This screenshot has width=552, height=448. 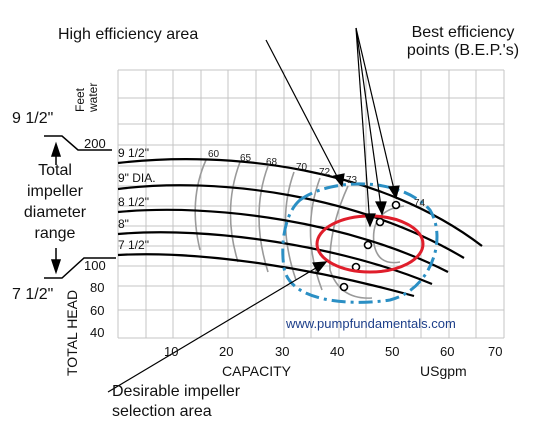 What do you see at coordinates (33, 294) in the screenshot?
I see `range-bottom-label: 7 1/2"` at bounding box center [33, 294].